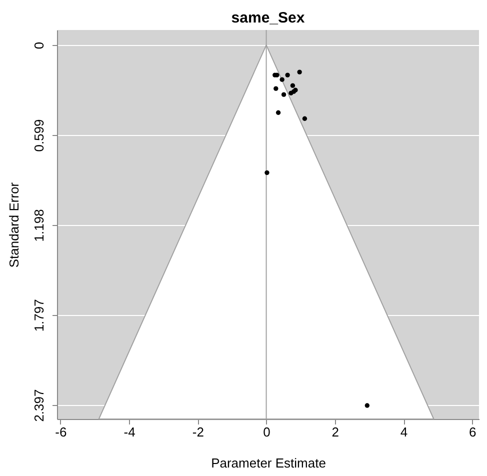 The height and width of the screenshot is (476, 487). What do you see at coordinates (39, 405) in the screenshot?
I see `y-tick-label: 2.397` at bounding box center [39, 405].